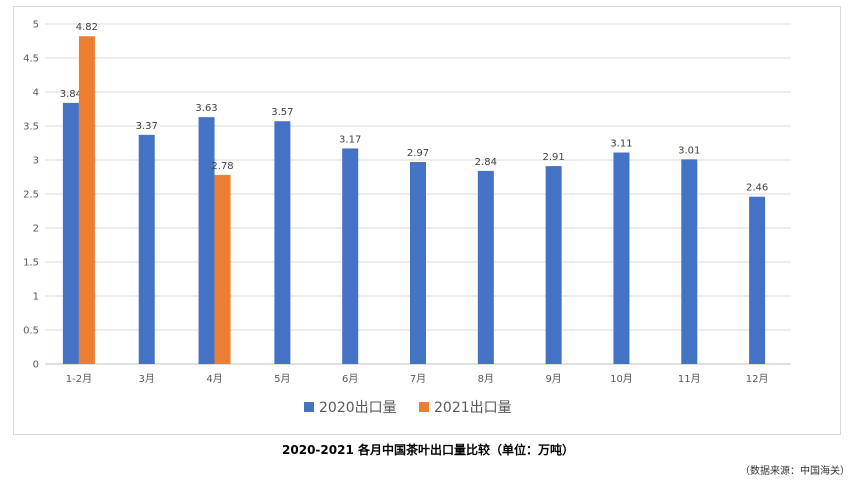 The image size is (856, 489). What do you see at coordinates (36, 297) in the screenshot?
I see `y-tick-label: 1` at bounding box center [36, 297].